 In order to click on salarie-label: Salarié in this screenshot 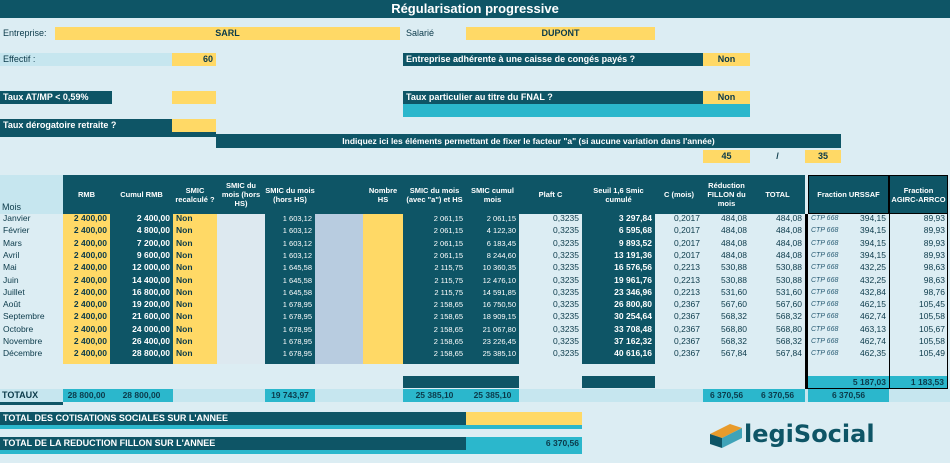, I will do `click(420, 33)`.